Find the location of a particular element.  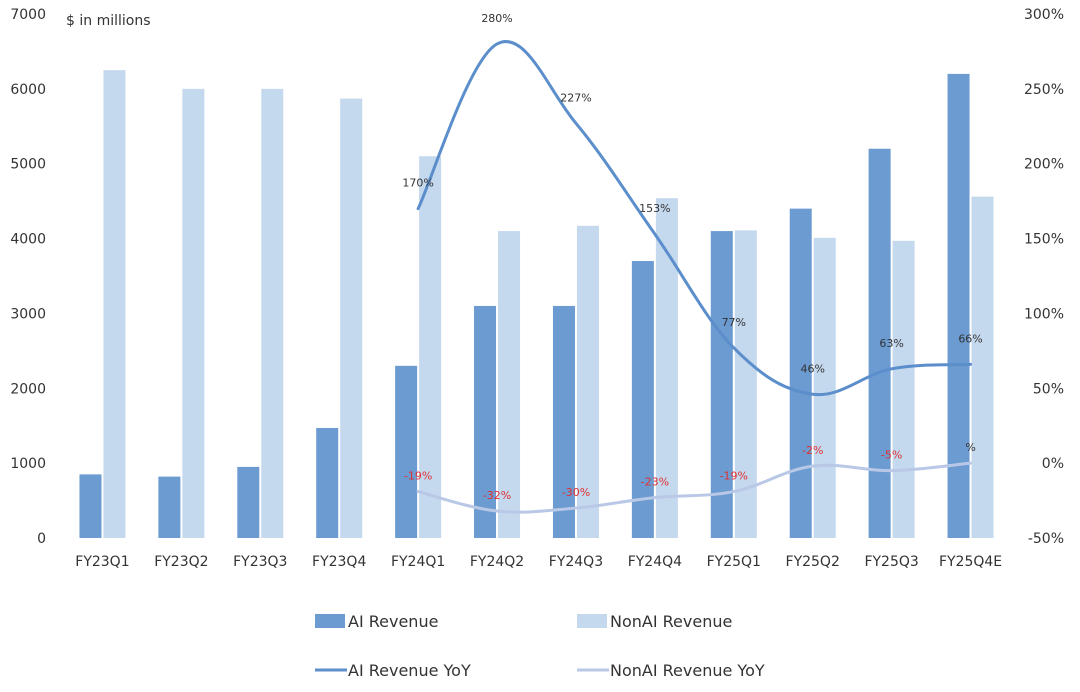

y-right-tick-label: 0% is located at coordinates (1053, 464).